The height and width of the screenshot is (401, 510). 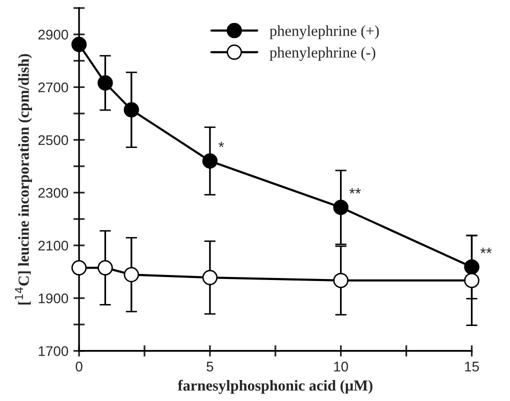 I want to click on x-axis-title: farnesylphosphonic acid (μM), so click(x=275, y=387).